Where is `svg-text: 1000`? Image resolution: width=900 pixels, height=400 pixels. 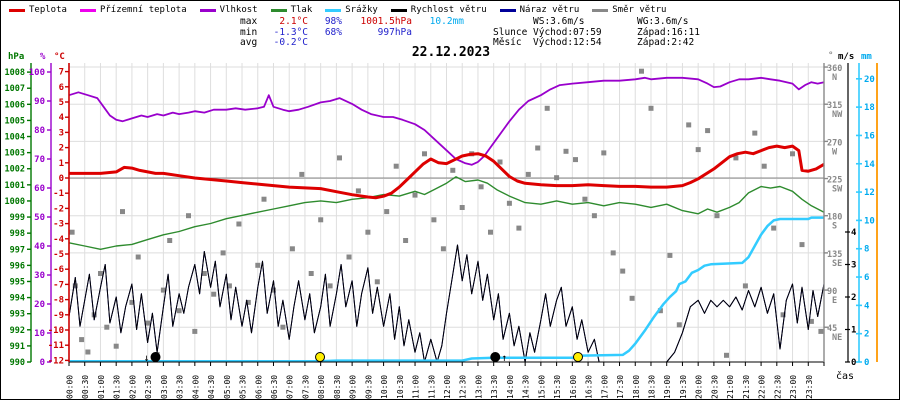
svg-text: 1000 is located at coordinates (15, 202).